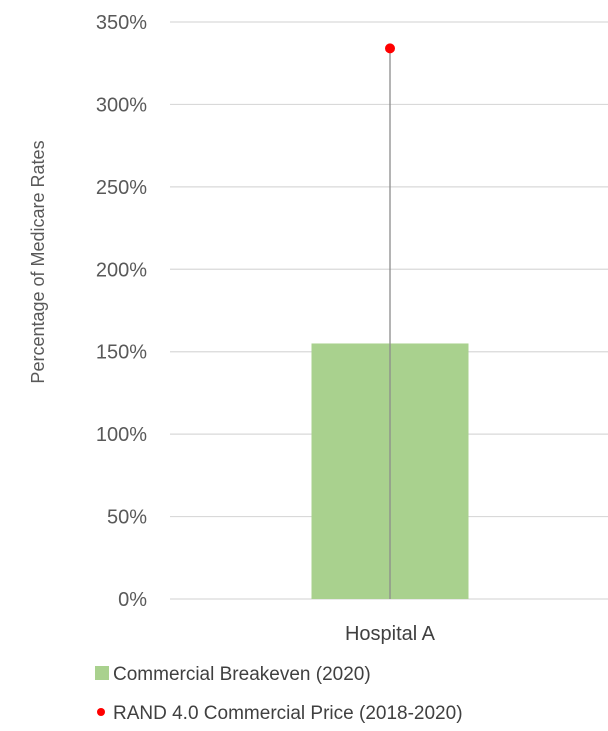 This screenshot has height=731, width=608. Describe the element at coordinates (38, 261) in the screenshot. I see `y-axis-title: Percentage of Medicare Rates` at that location.